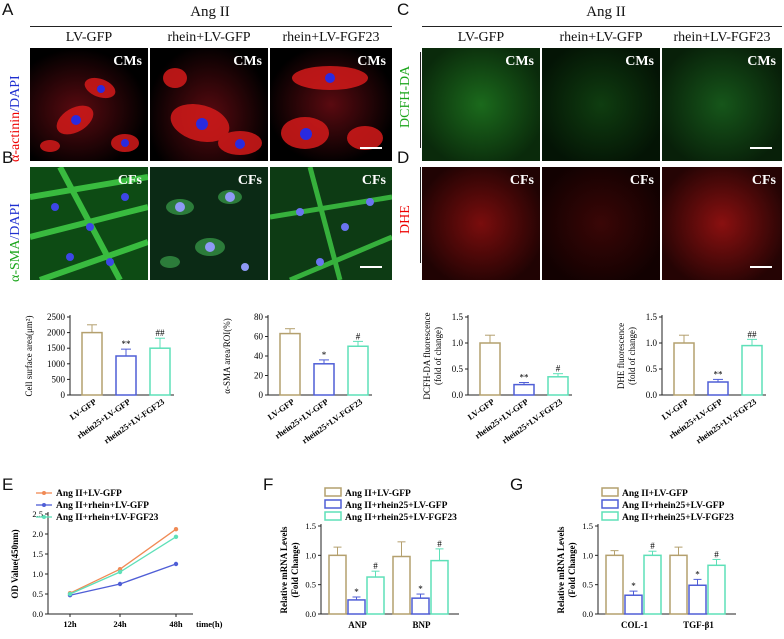  Describe the element at coordinates (56, 364) in the screenshot. I see `y-tick-label: 1000` at that location.